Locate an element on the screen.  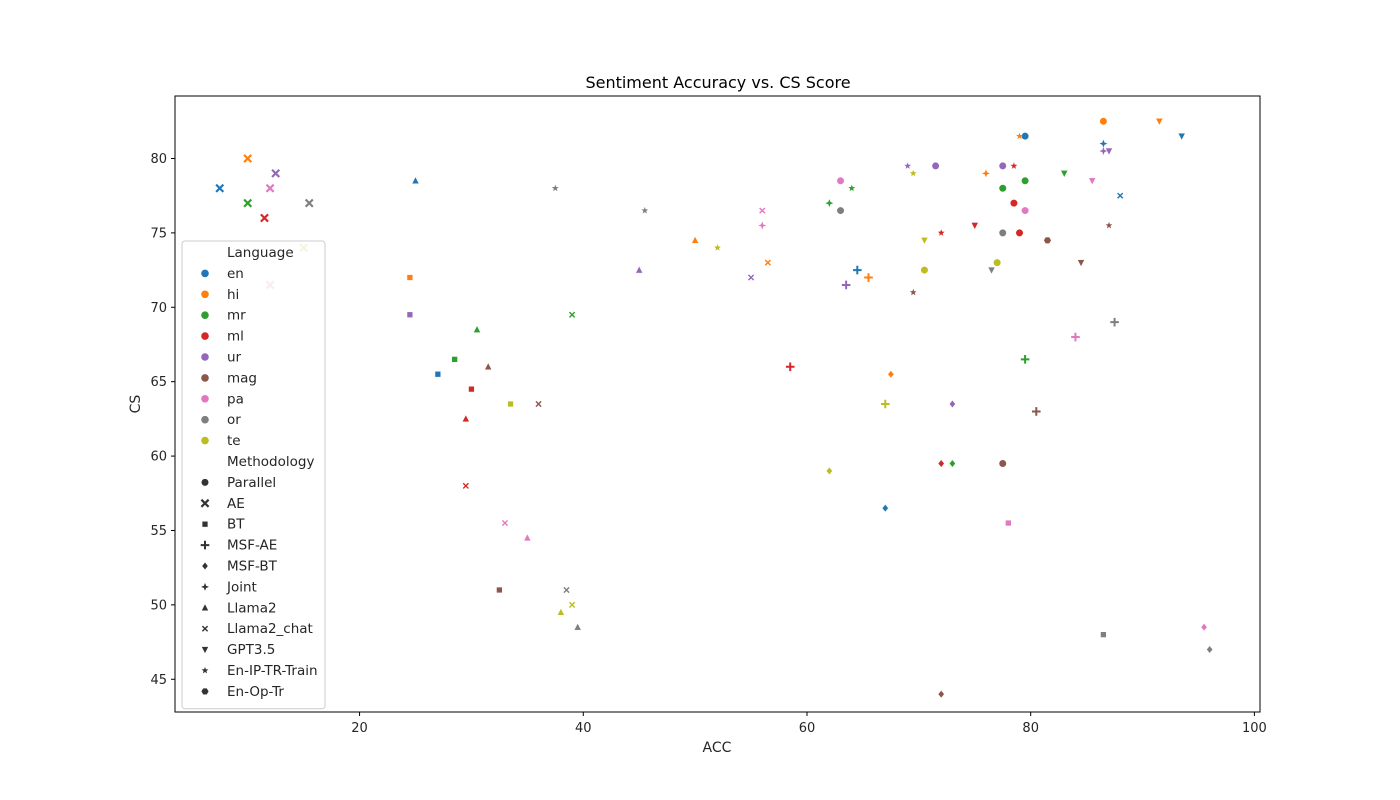
legend-item-joint: Joint is located at coordinates (241, 587).